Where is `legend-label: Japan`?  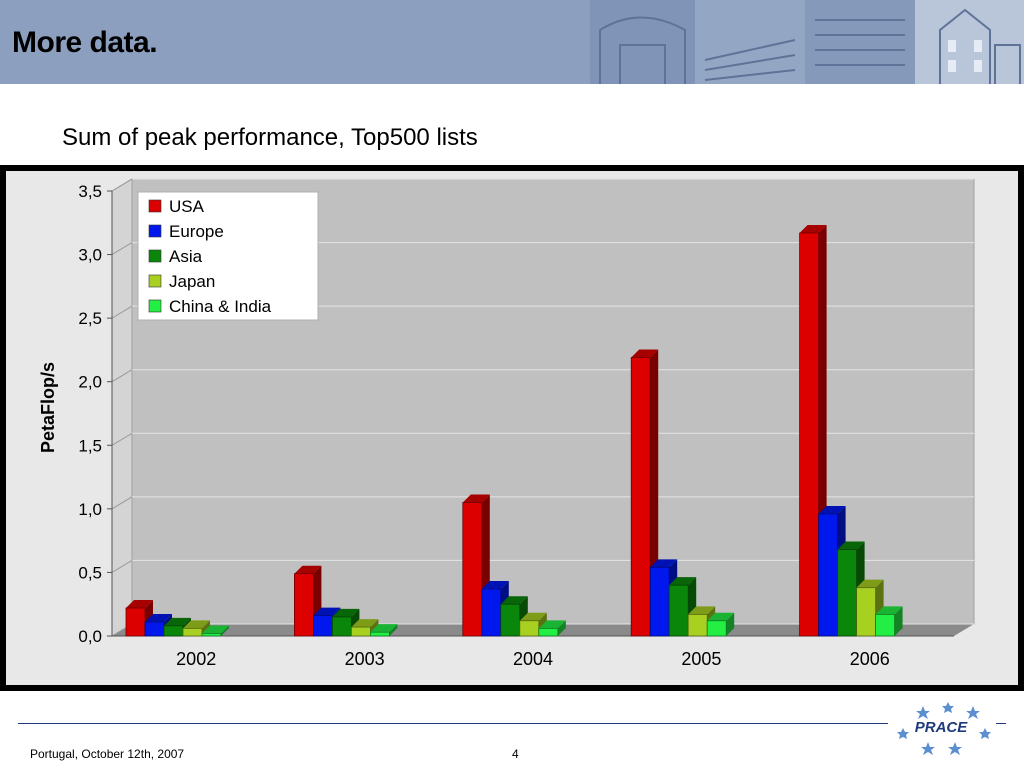 legend-label: Japan is located at coordinates (192, 281).